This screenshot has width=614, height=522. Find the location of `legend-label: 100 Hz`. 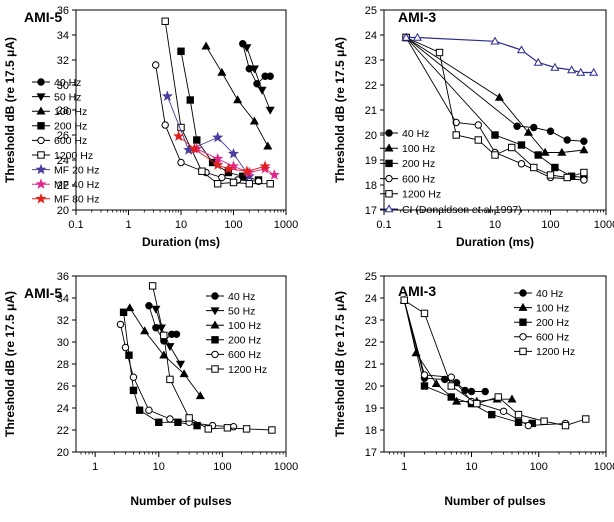

legend-label: 100 Hz is located at coordinates (244, 326).